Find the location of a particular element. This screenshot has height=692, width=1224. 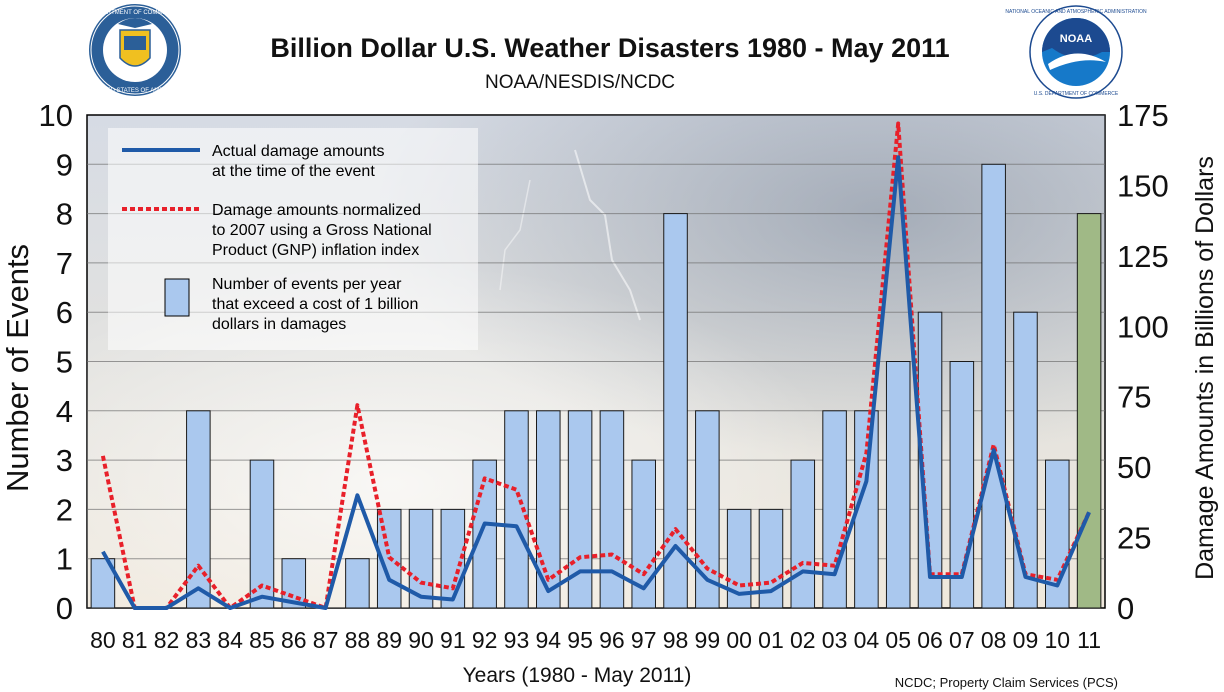

x-tick-label: 91 is located at coordinates (453, 640).